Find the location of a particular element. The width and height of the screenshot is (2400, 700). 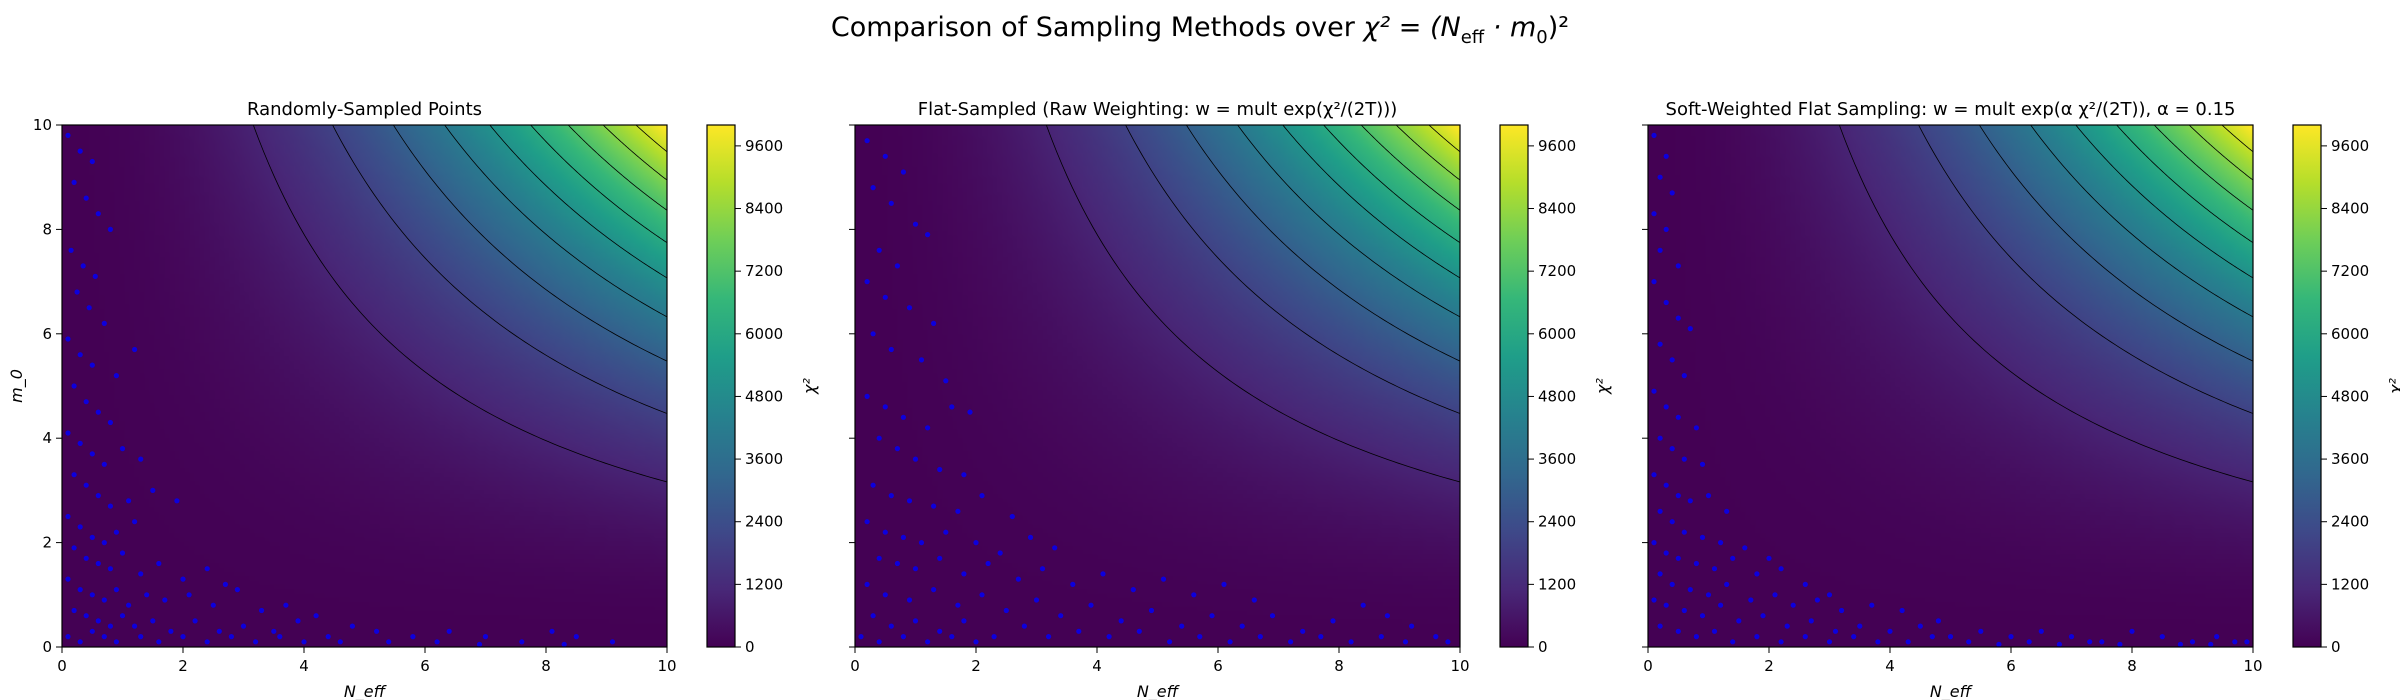

colorbar-label: χ² is located at coordinates (2393, 385).